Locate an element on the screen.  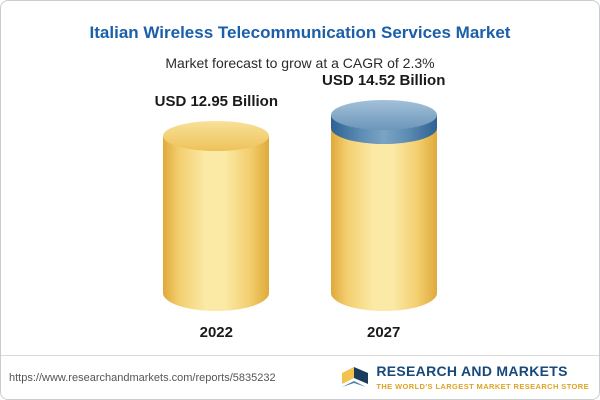
bar-group-2022: USD 12.95 Billion 2022 is located at coordinates (216, 217).